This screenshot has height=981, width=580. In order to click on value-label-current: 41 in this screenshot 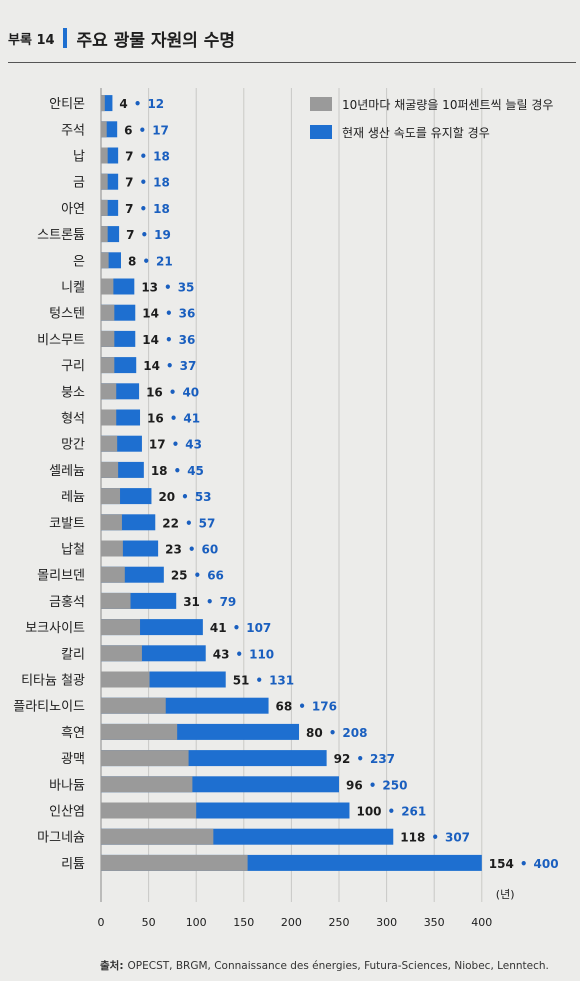, I will do `click(191, 419)`.